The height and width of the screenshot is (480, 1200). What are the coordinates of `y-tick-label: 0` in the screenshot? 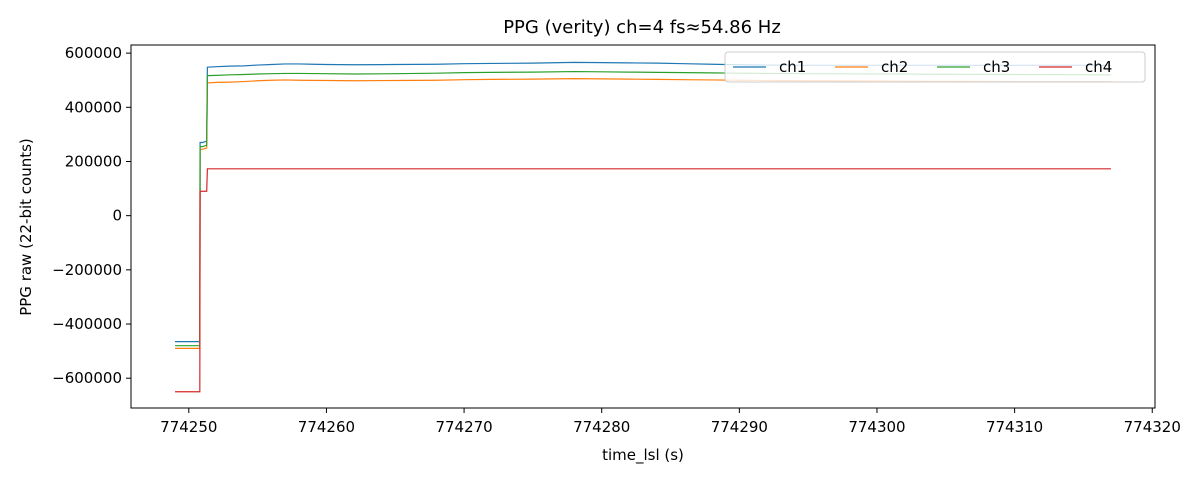 It's located at (117, 216).